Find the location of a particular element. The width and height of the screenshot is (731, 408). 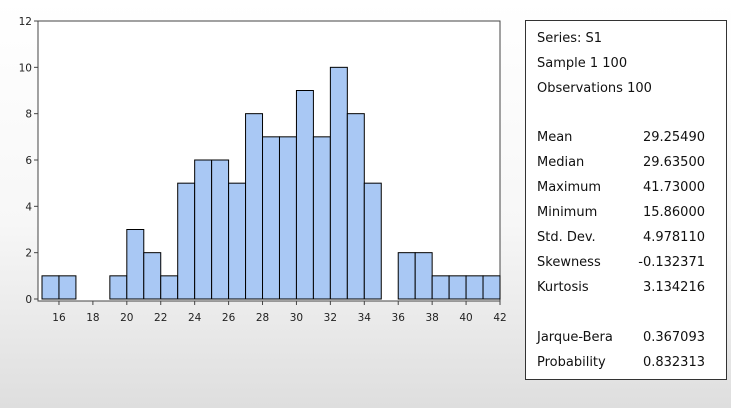

stat-value: 0.367093 is located at coordinates (673, 337).